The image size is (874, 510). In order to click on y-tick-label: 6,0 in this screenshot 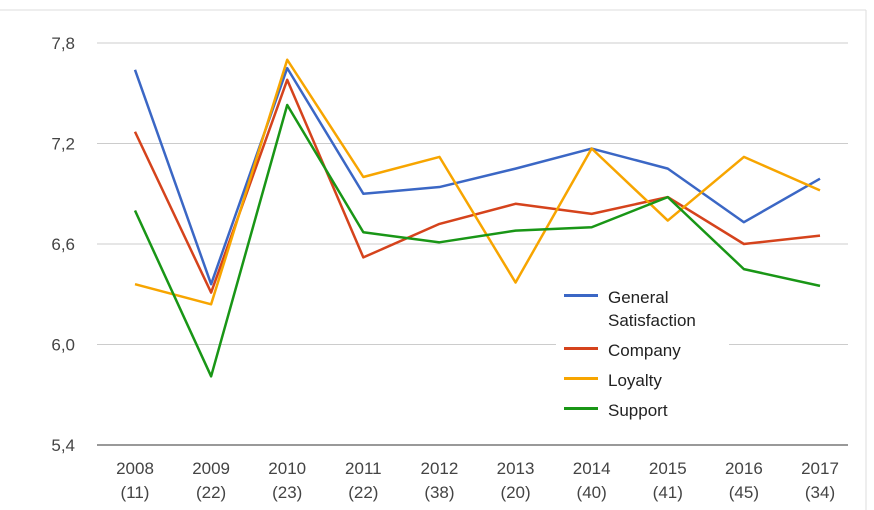, I will do `click(63, 345)`.